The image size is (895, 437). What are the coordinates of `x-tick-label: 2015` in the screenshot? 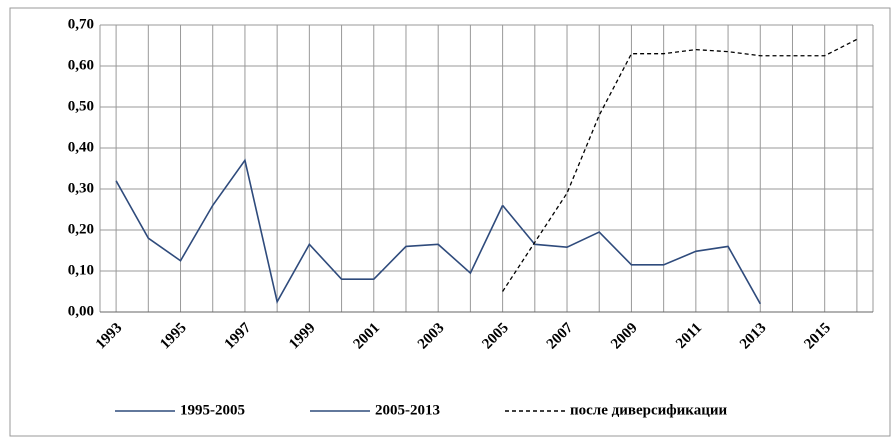 It's located at (817, 336).